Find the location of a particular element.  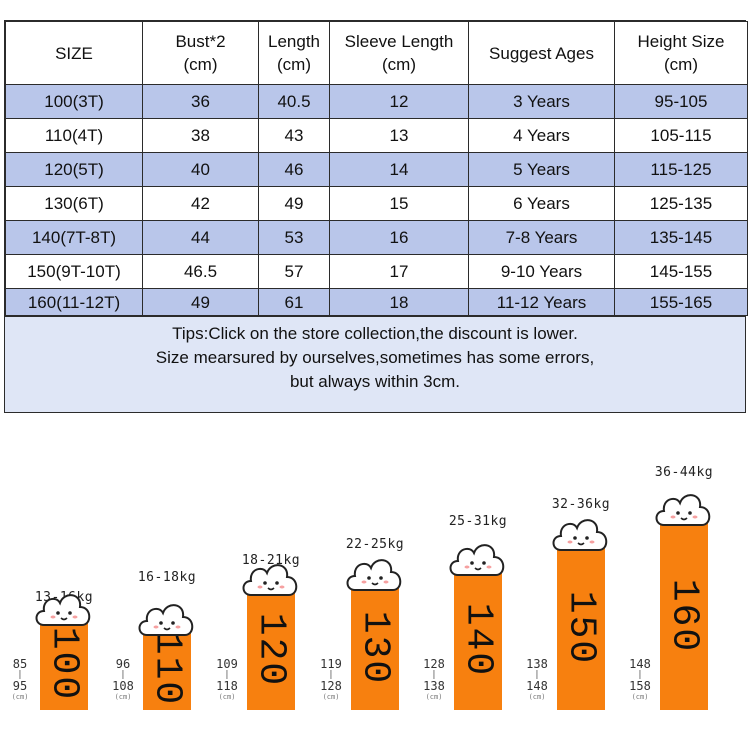

size-code-label: 140 is located at coordinates (478, 640).